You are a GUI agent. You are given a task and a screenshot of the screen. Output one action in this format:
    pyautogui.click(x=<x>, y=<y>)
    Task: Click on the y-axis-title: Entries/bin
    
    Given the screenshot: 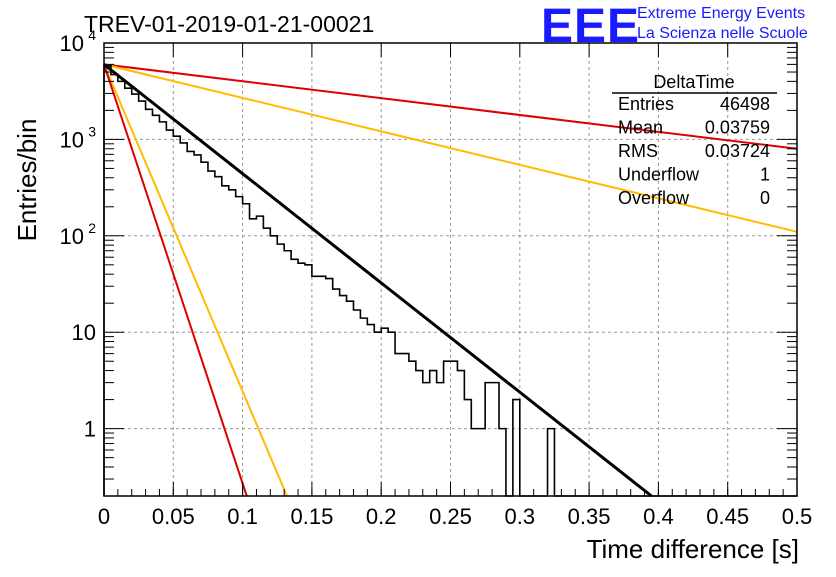 What is the action you would take?
    pyautogui.click(x=27, y=180)
    